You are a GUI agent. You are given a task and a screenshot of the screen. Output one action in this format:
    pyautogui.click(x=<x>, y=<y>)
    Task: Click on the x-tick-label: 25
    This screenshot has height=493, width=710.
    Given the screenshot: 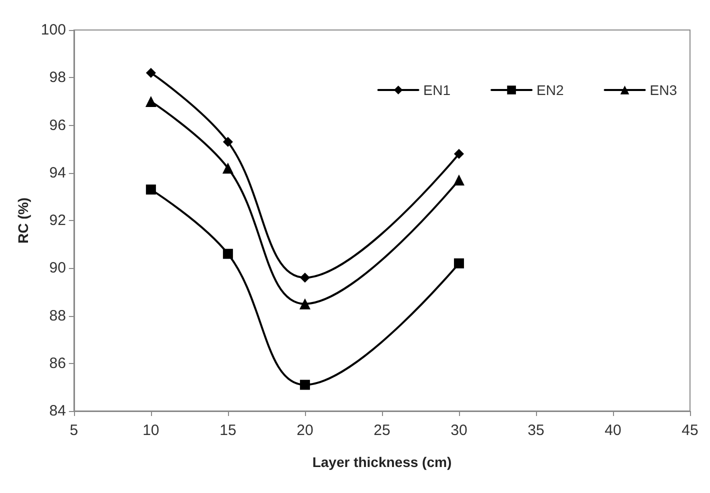 What is the action you would take?
    pyautogui.click(x=382, y=430)
    